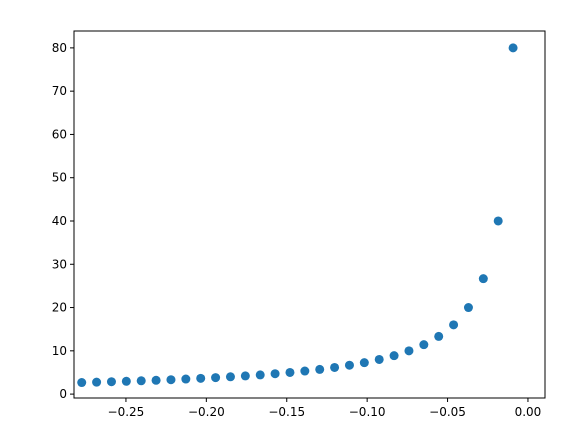 This screenshot has height=437, width=588. Describe the element at coordinates (59, 221) in the screenshot. I see `y-tick-label: 40` at that location.